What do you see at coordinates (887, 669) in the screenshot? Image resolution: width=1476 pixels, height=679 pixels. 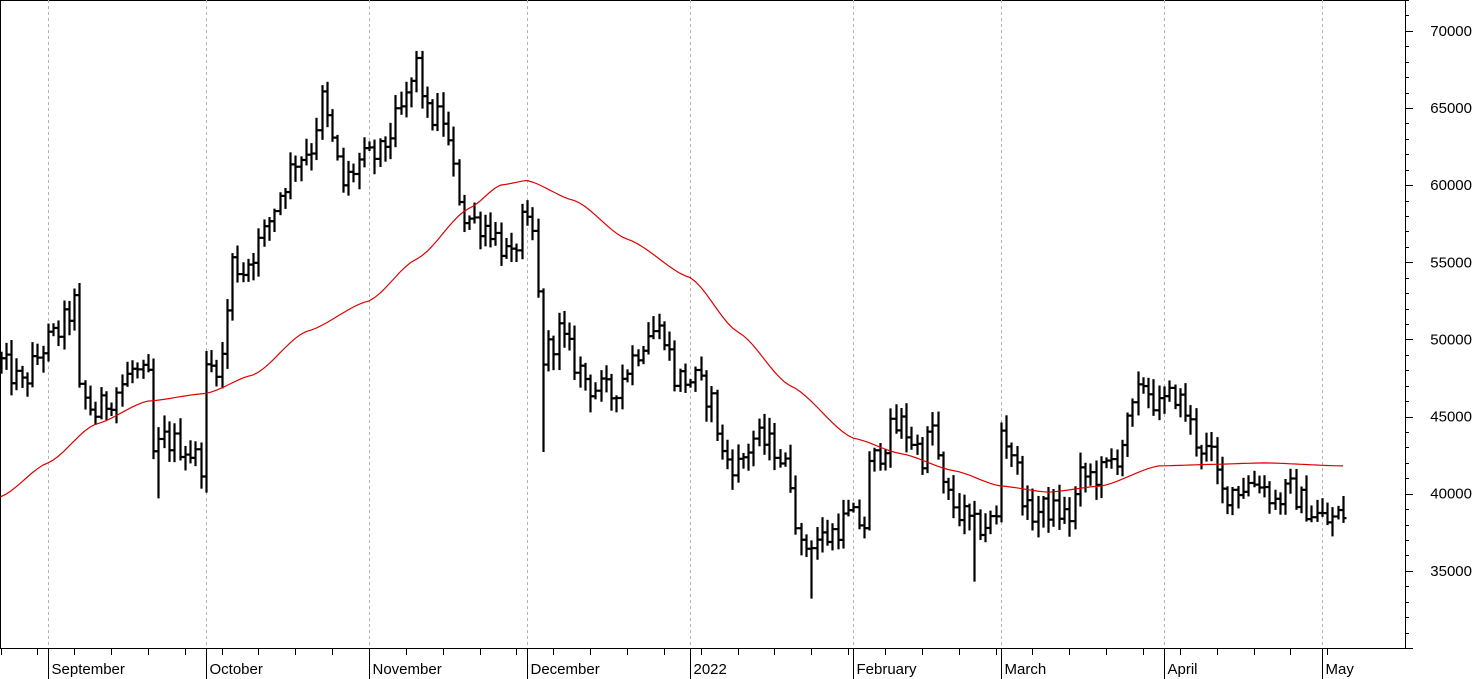 I see `x-tick-label: February` at bounding box center [887, 669].